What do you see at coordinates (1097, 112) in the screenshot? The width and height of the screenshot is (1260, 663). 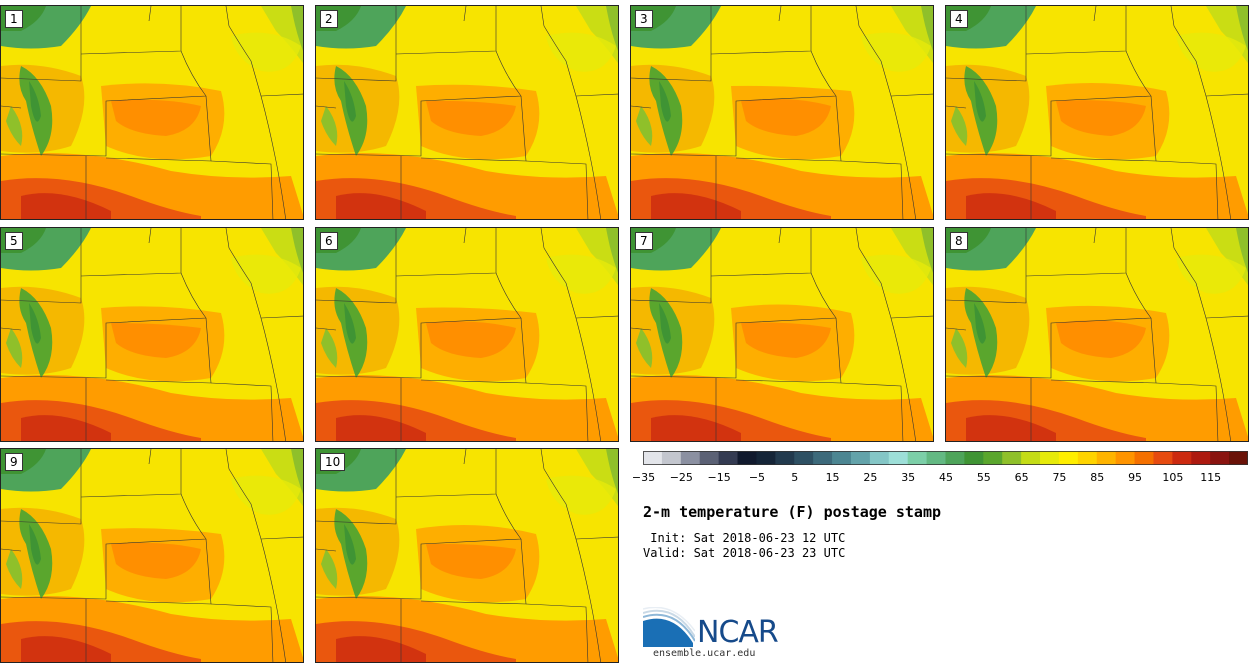 I see `ensemble-member-panel: 4` at bounding box center [1097, 112].